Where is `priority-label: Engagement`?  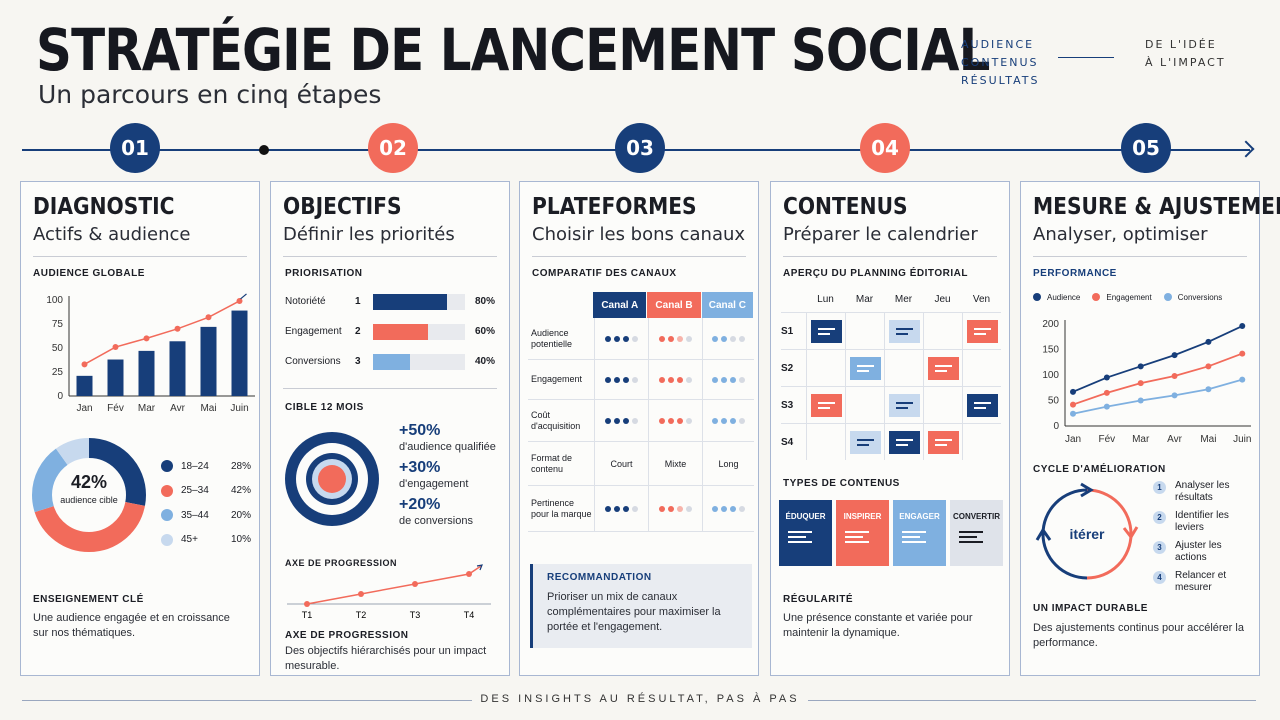 priority-label: Engagement is located at coordinates (313, 331).